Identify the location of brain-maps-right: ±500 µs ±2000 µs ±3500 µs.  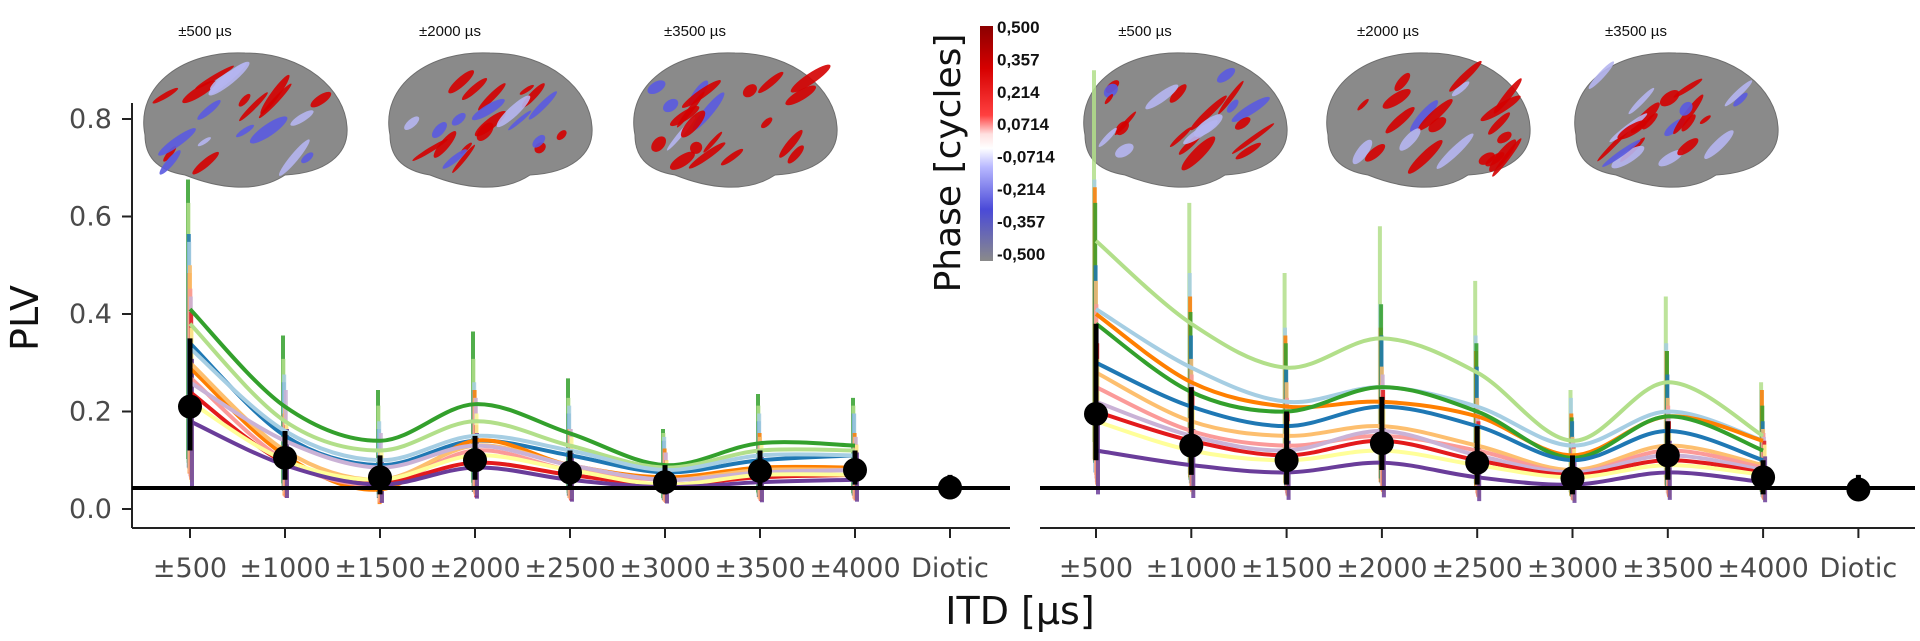
(1431, 105).